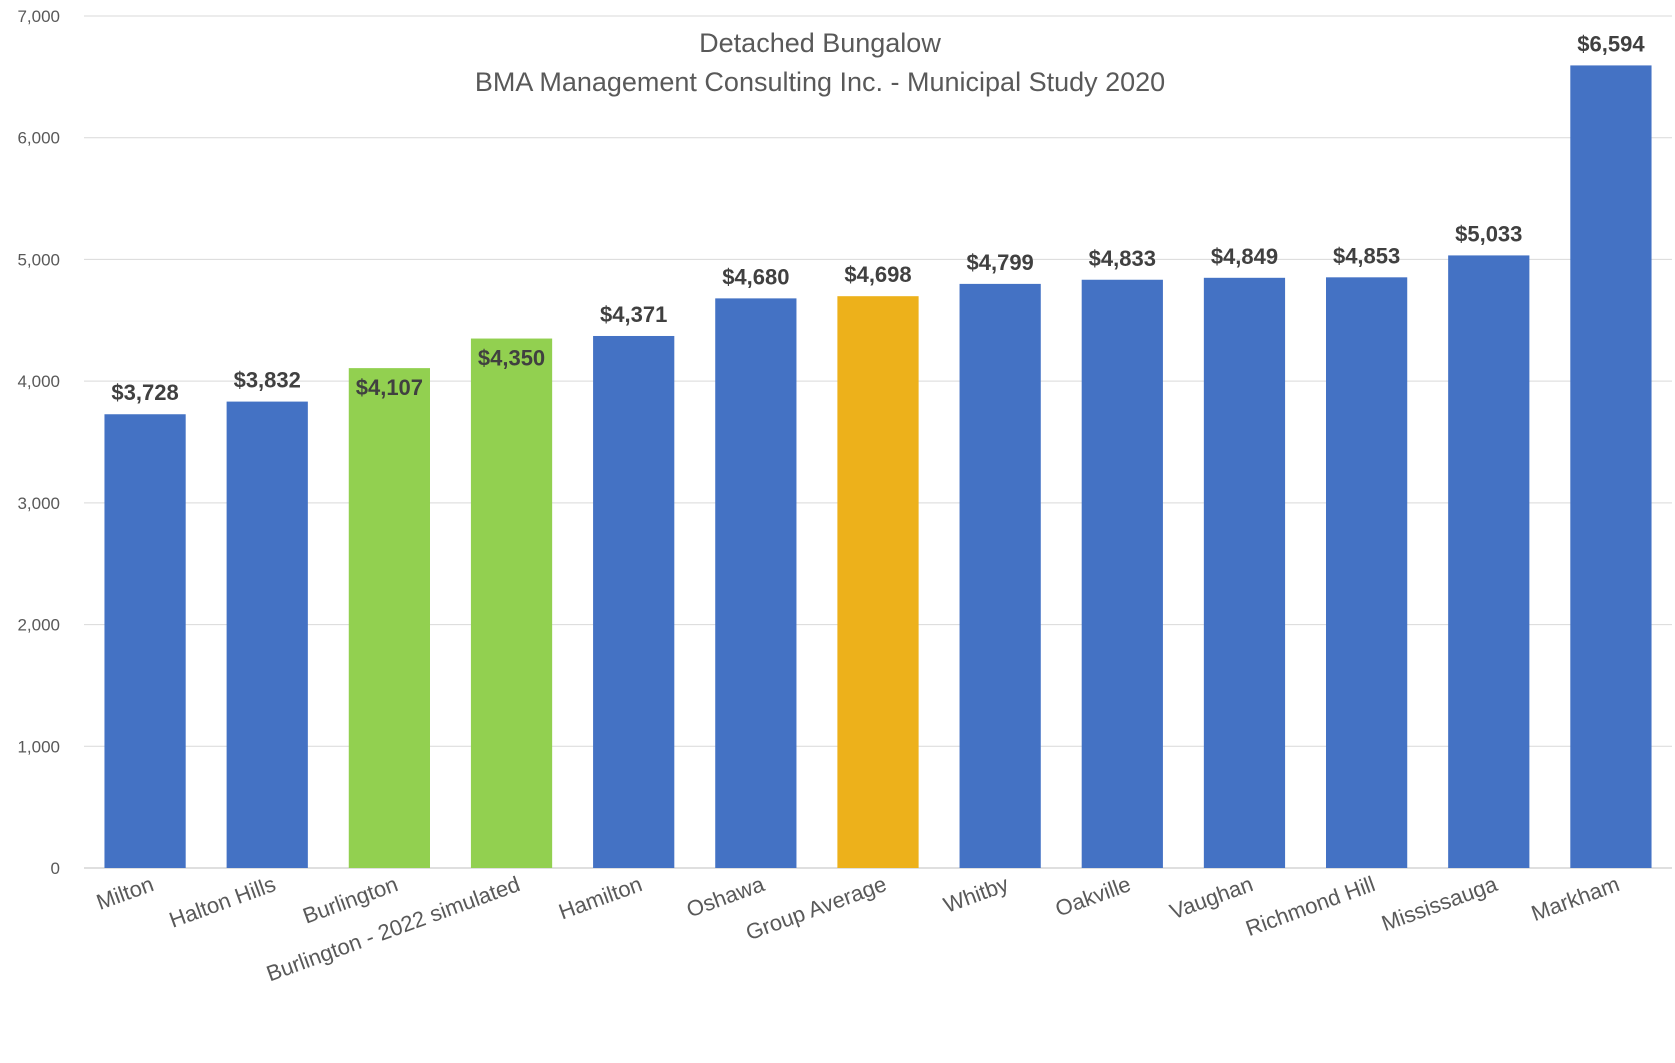 The height and width of the screenshot is (1063, 1675). I want to click on y-tick-label: 3,000, so click(38, 503).